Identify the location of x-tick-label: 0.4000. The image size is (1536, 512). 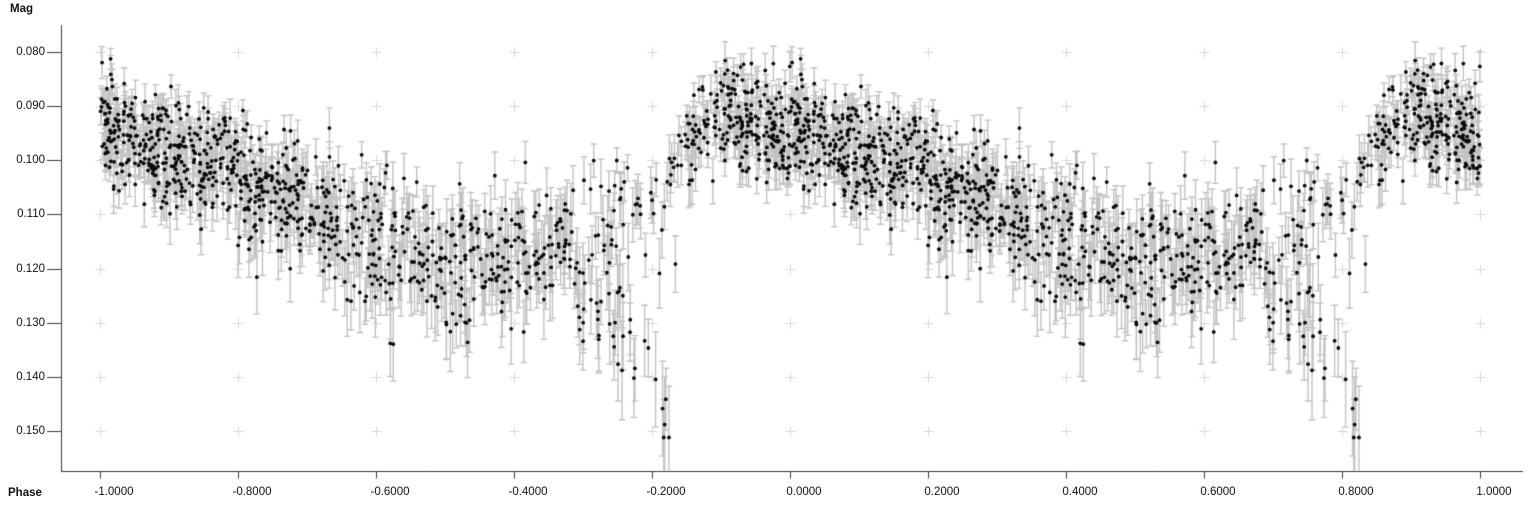
(1080, 492).